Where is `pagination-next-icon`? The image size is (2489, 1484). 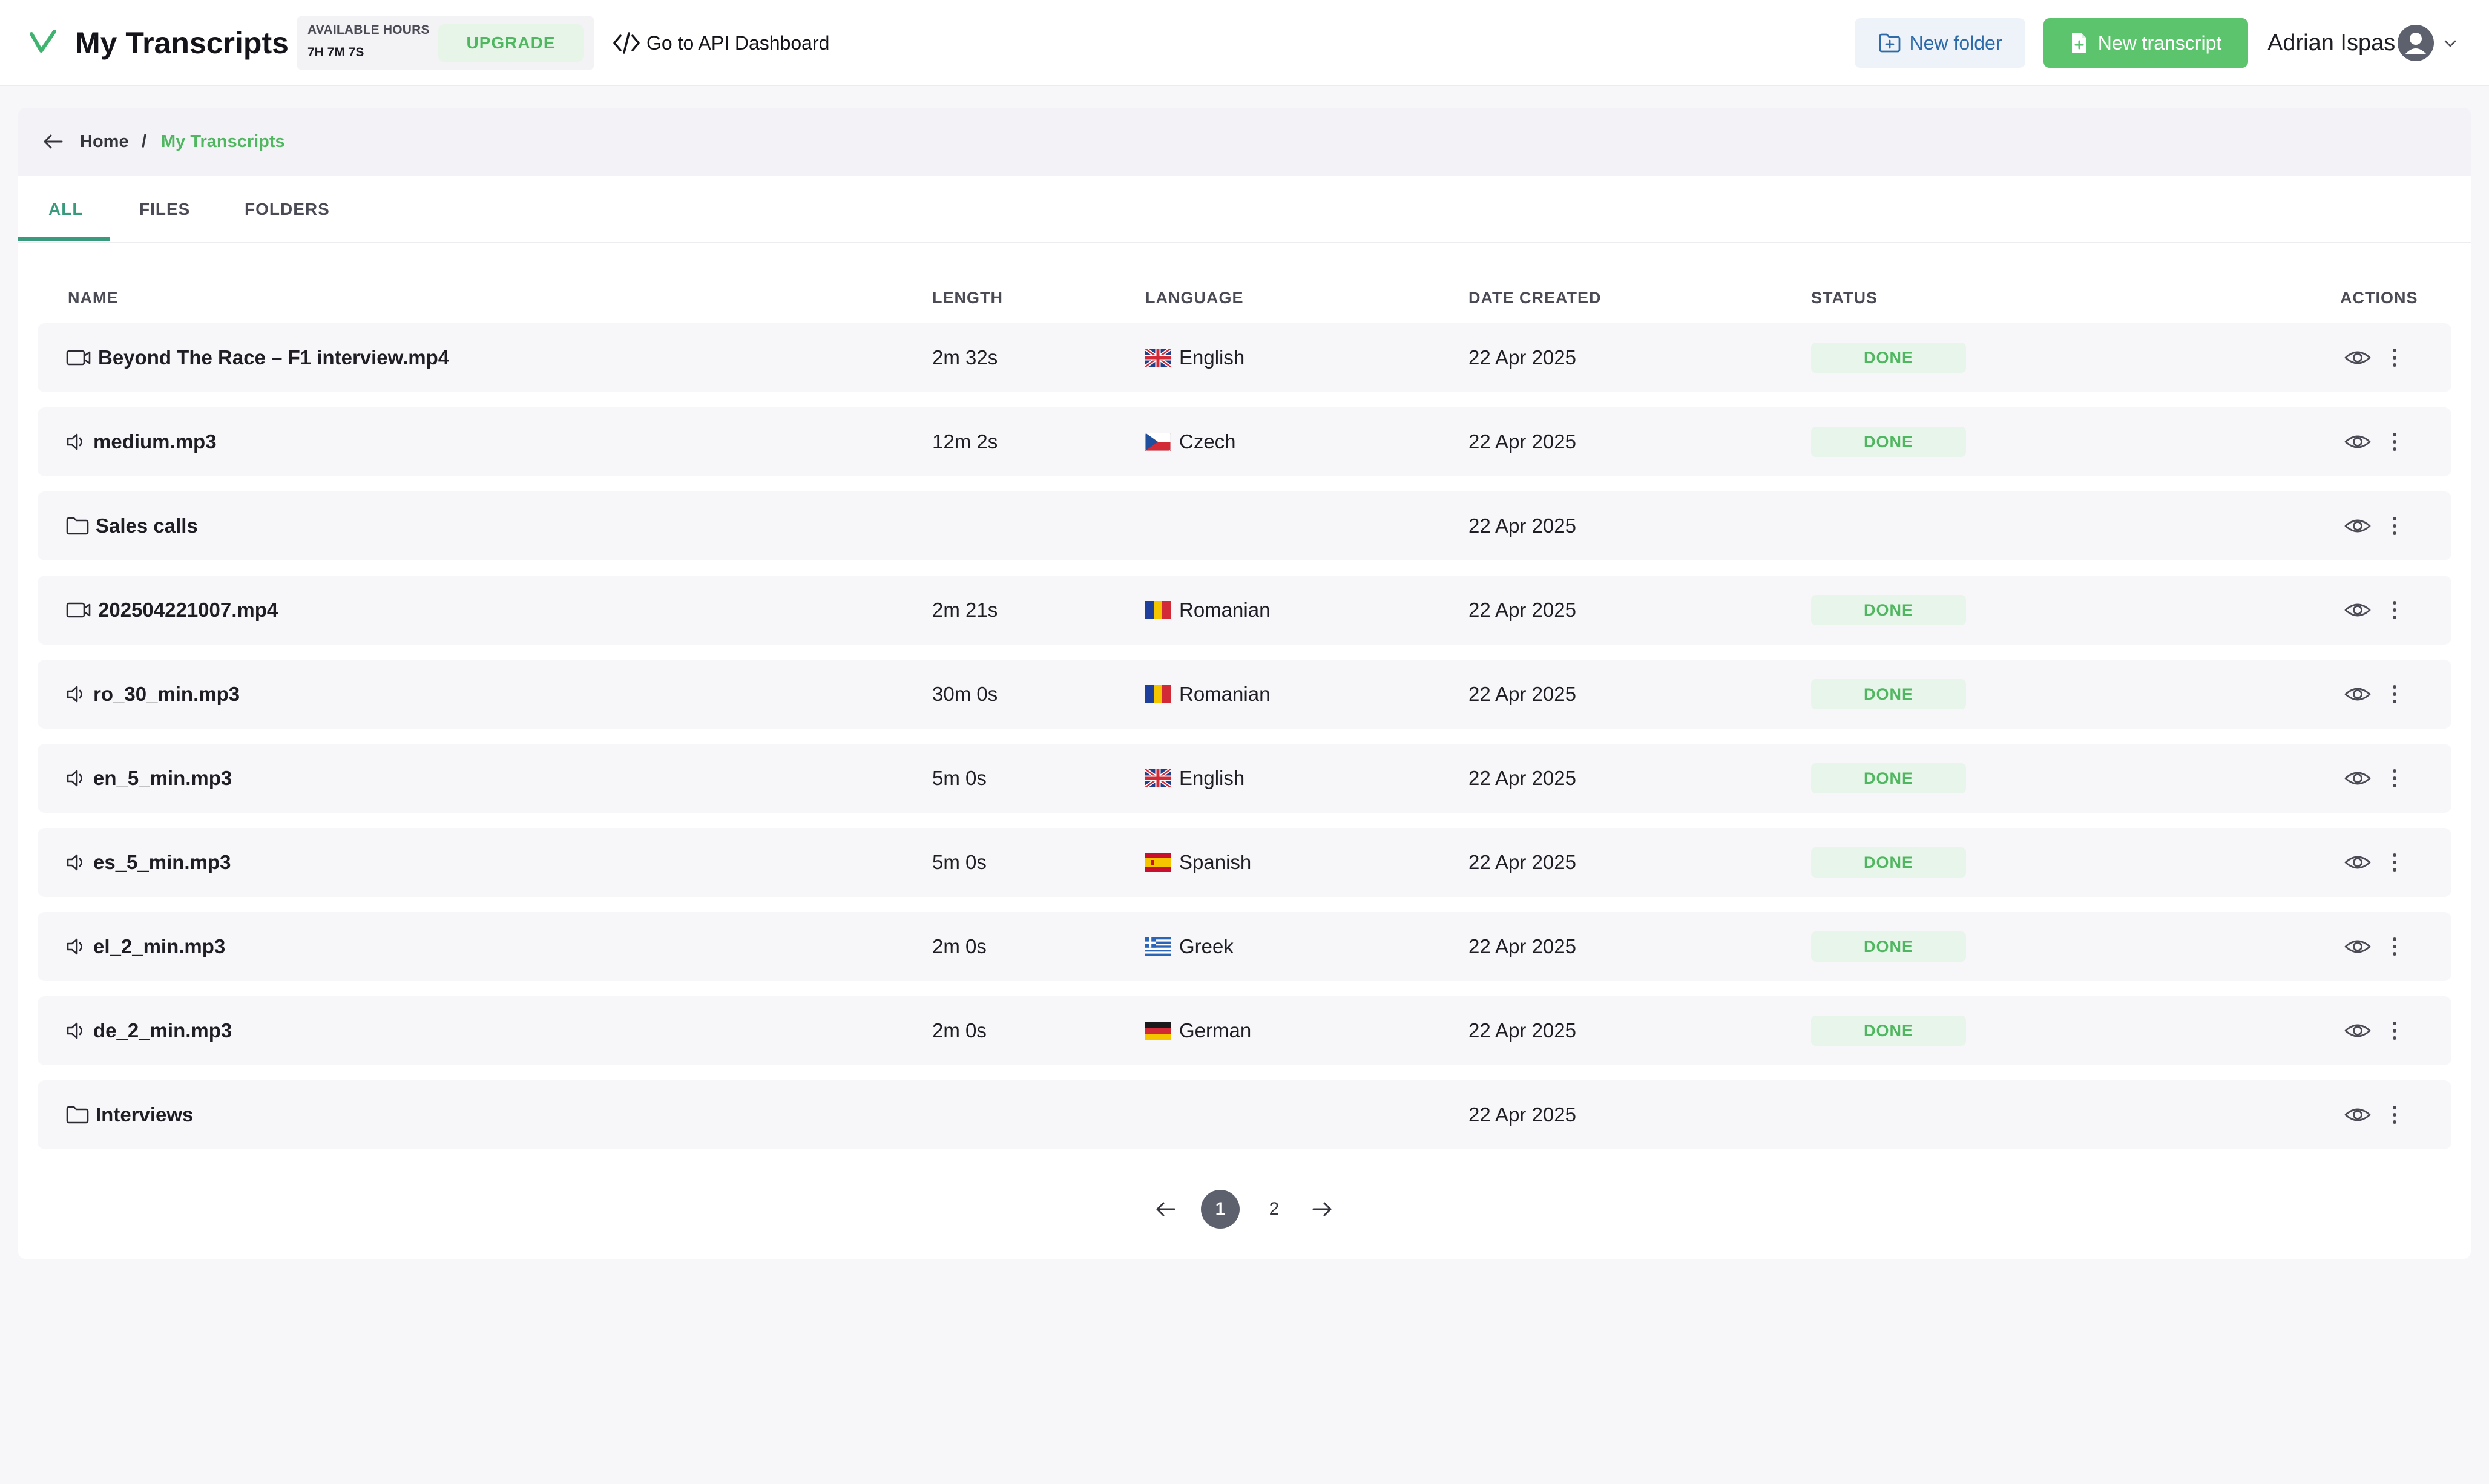
pagination-next-icon is located at coordinates (1322, 1210).